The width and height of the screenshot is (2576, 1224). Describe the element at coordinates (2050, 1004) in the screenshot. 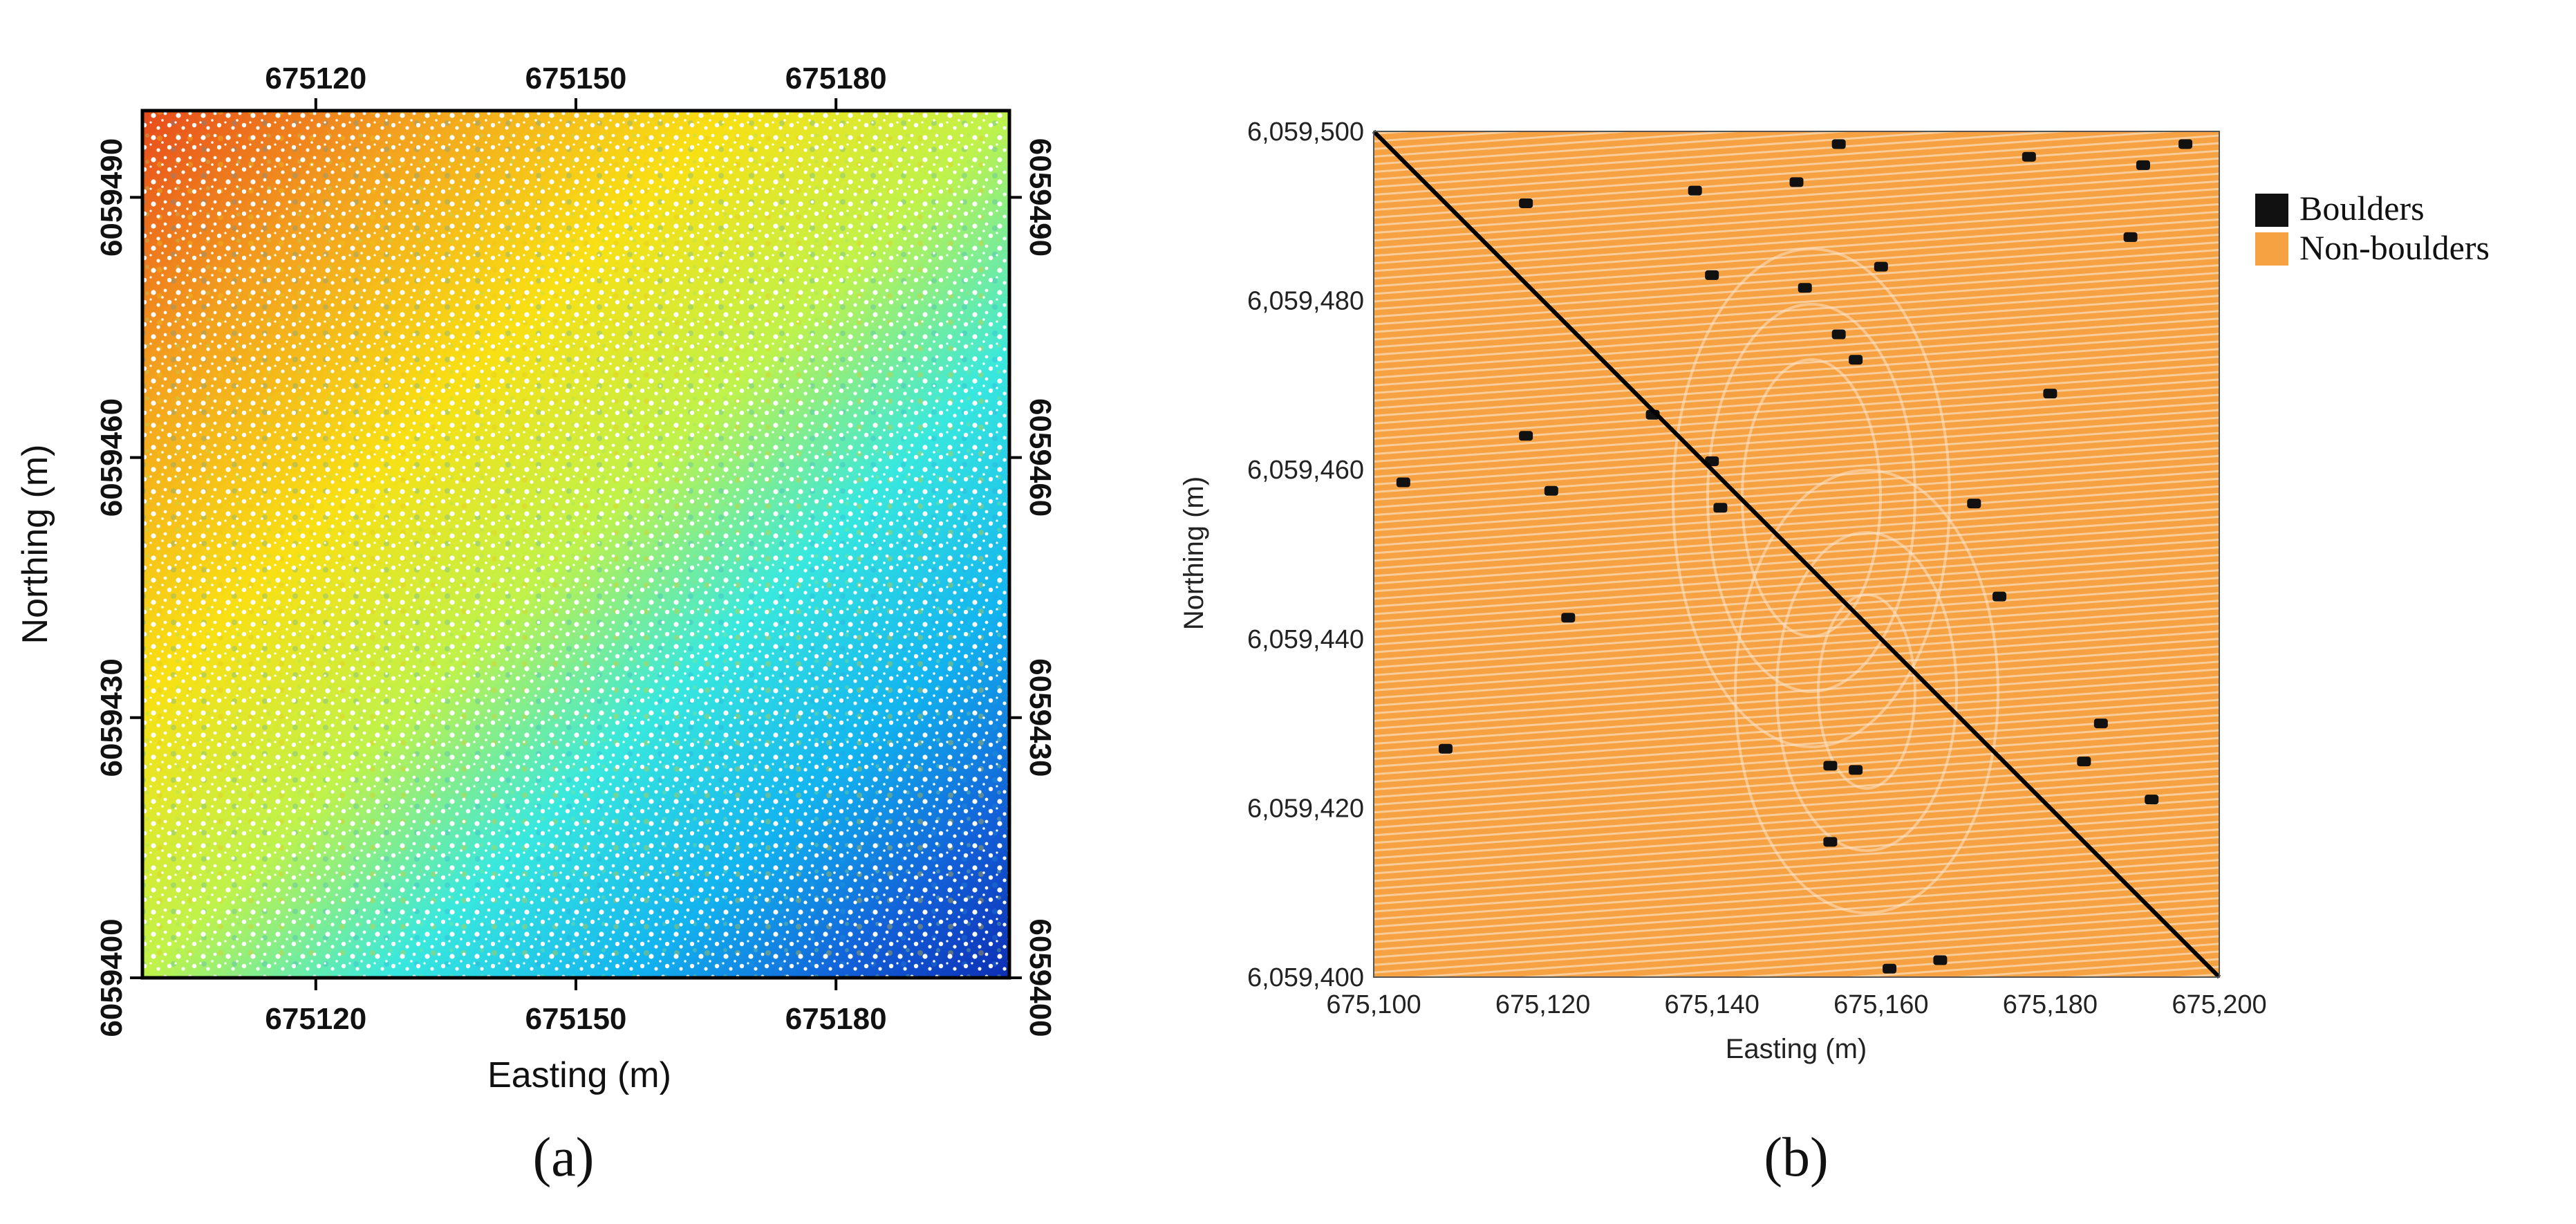

I see `x-tick-label: 675,180` at that location.